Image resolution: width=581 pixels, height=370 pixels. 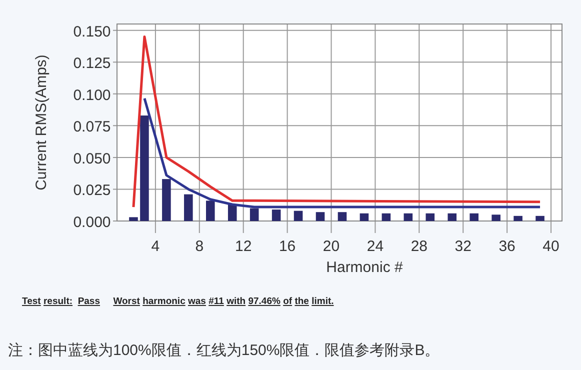 I want to click on x-tick-label: 24, so click(x=375, y=246).